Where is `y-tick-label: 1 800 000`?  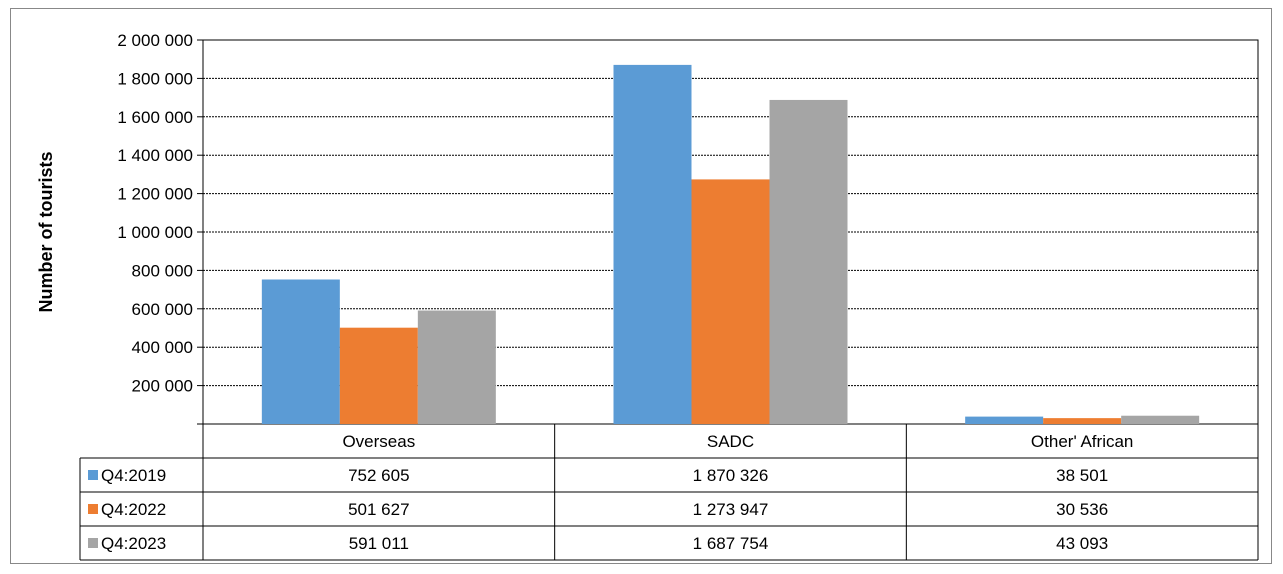 y-tick-label: 1 800 000 is located at coordinates (155, 78).